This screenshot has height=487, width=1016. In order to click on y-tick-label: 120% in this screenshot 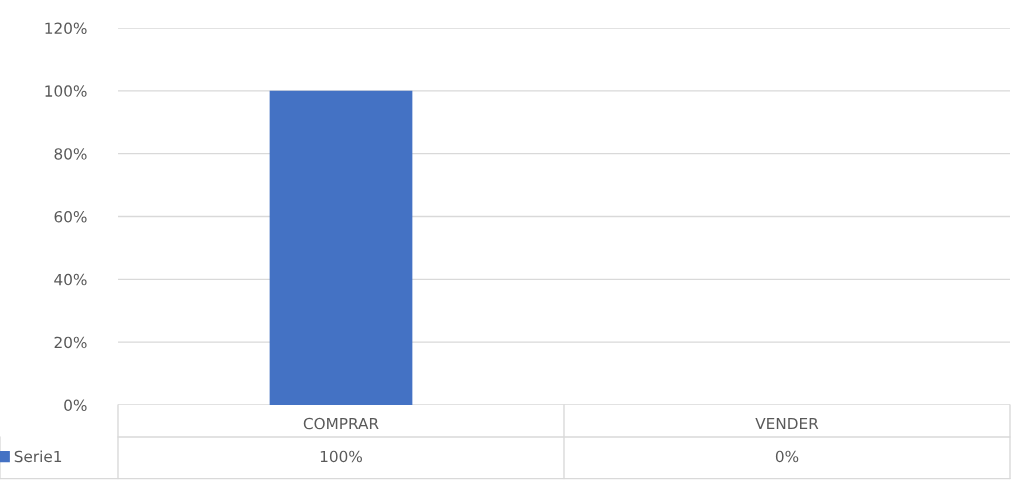, I will do `click(66, 28)`.